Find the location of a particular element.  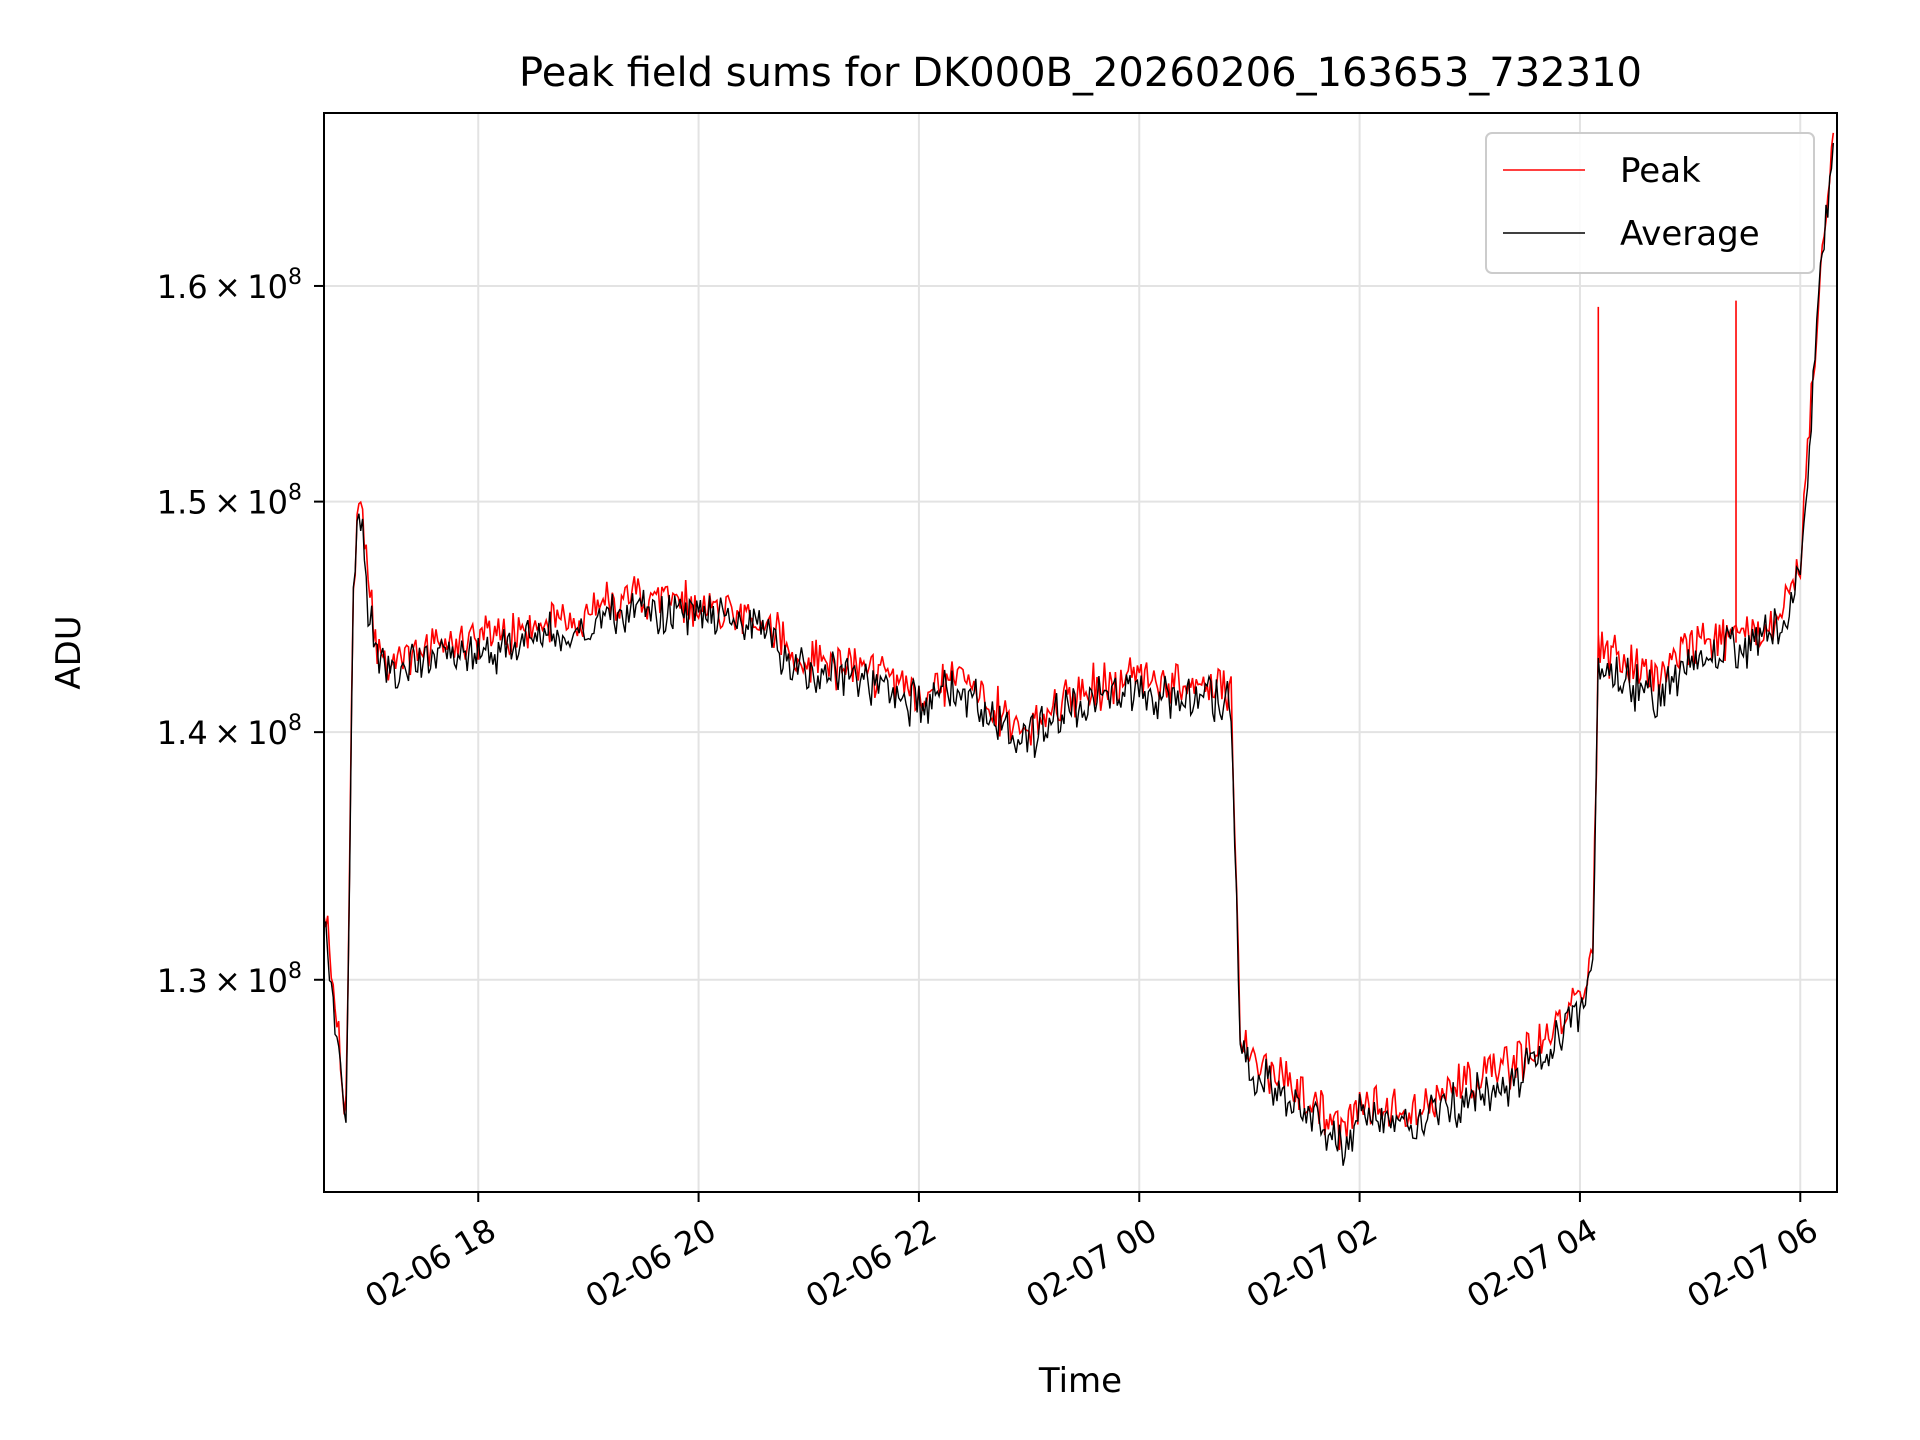

legend: Peak Average is located at coordinates (1650, 203).